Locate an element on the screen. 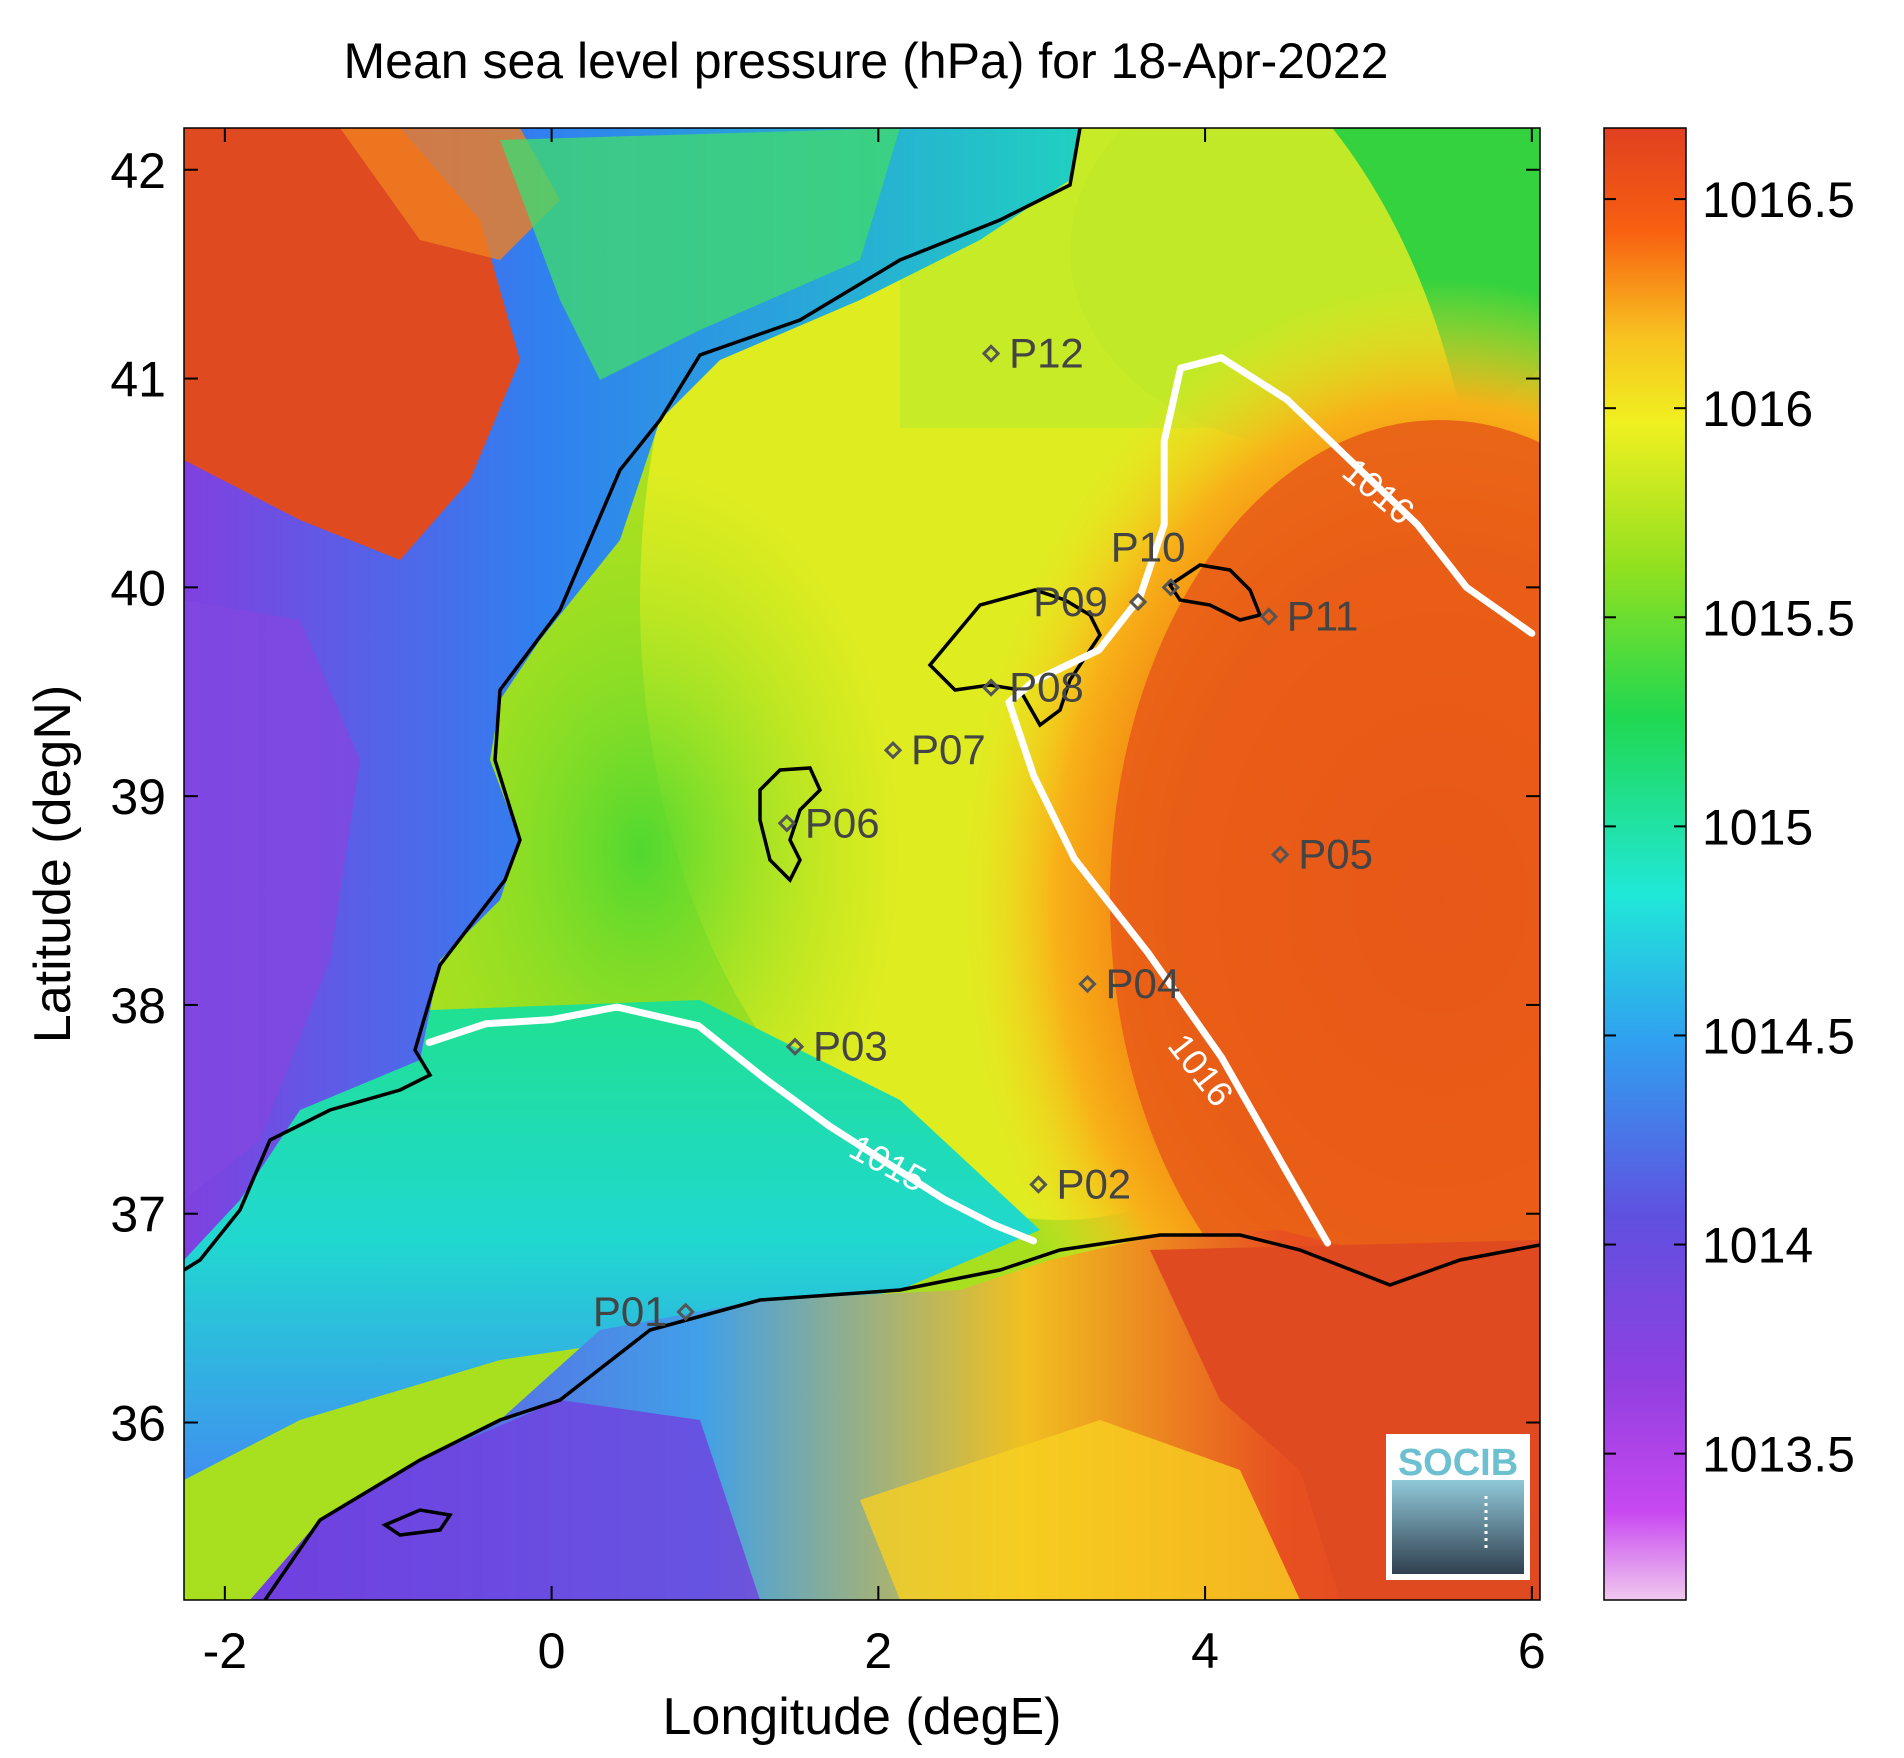 This screenshot has height=1758, width=1904. station-label: P10 is located at coordinates (1148, 546).